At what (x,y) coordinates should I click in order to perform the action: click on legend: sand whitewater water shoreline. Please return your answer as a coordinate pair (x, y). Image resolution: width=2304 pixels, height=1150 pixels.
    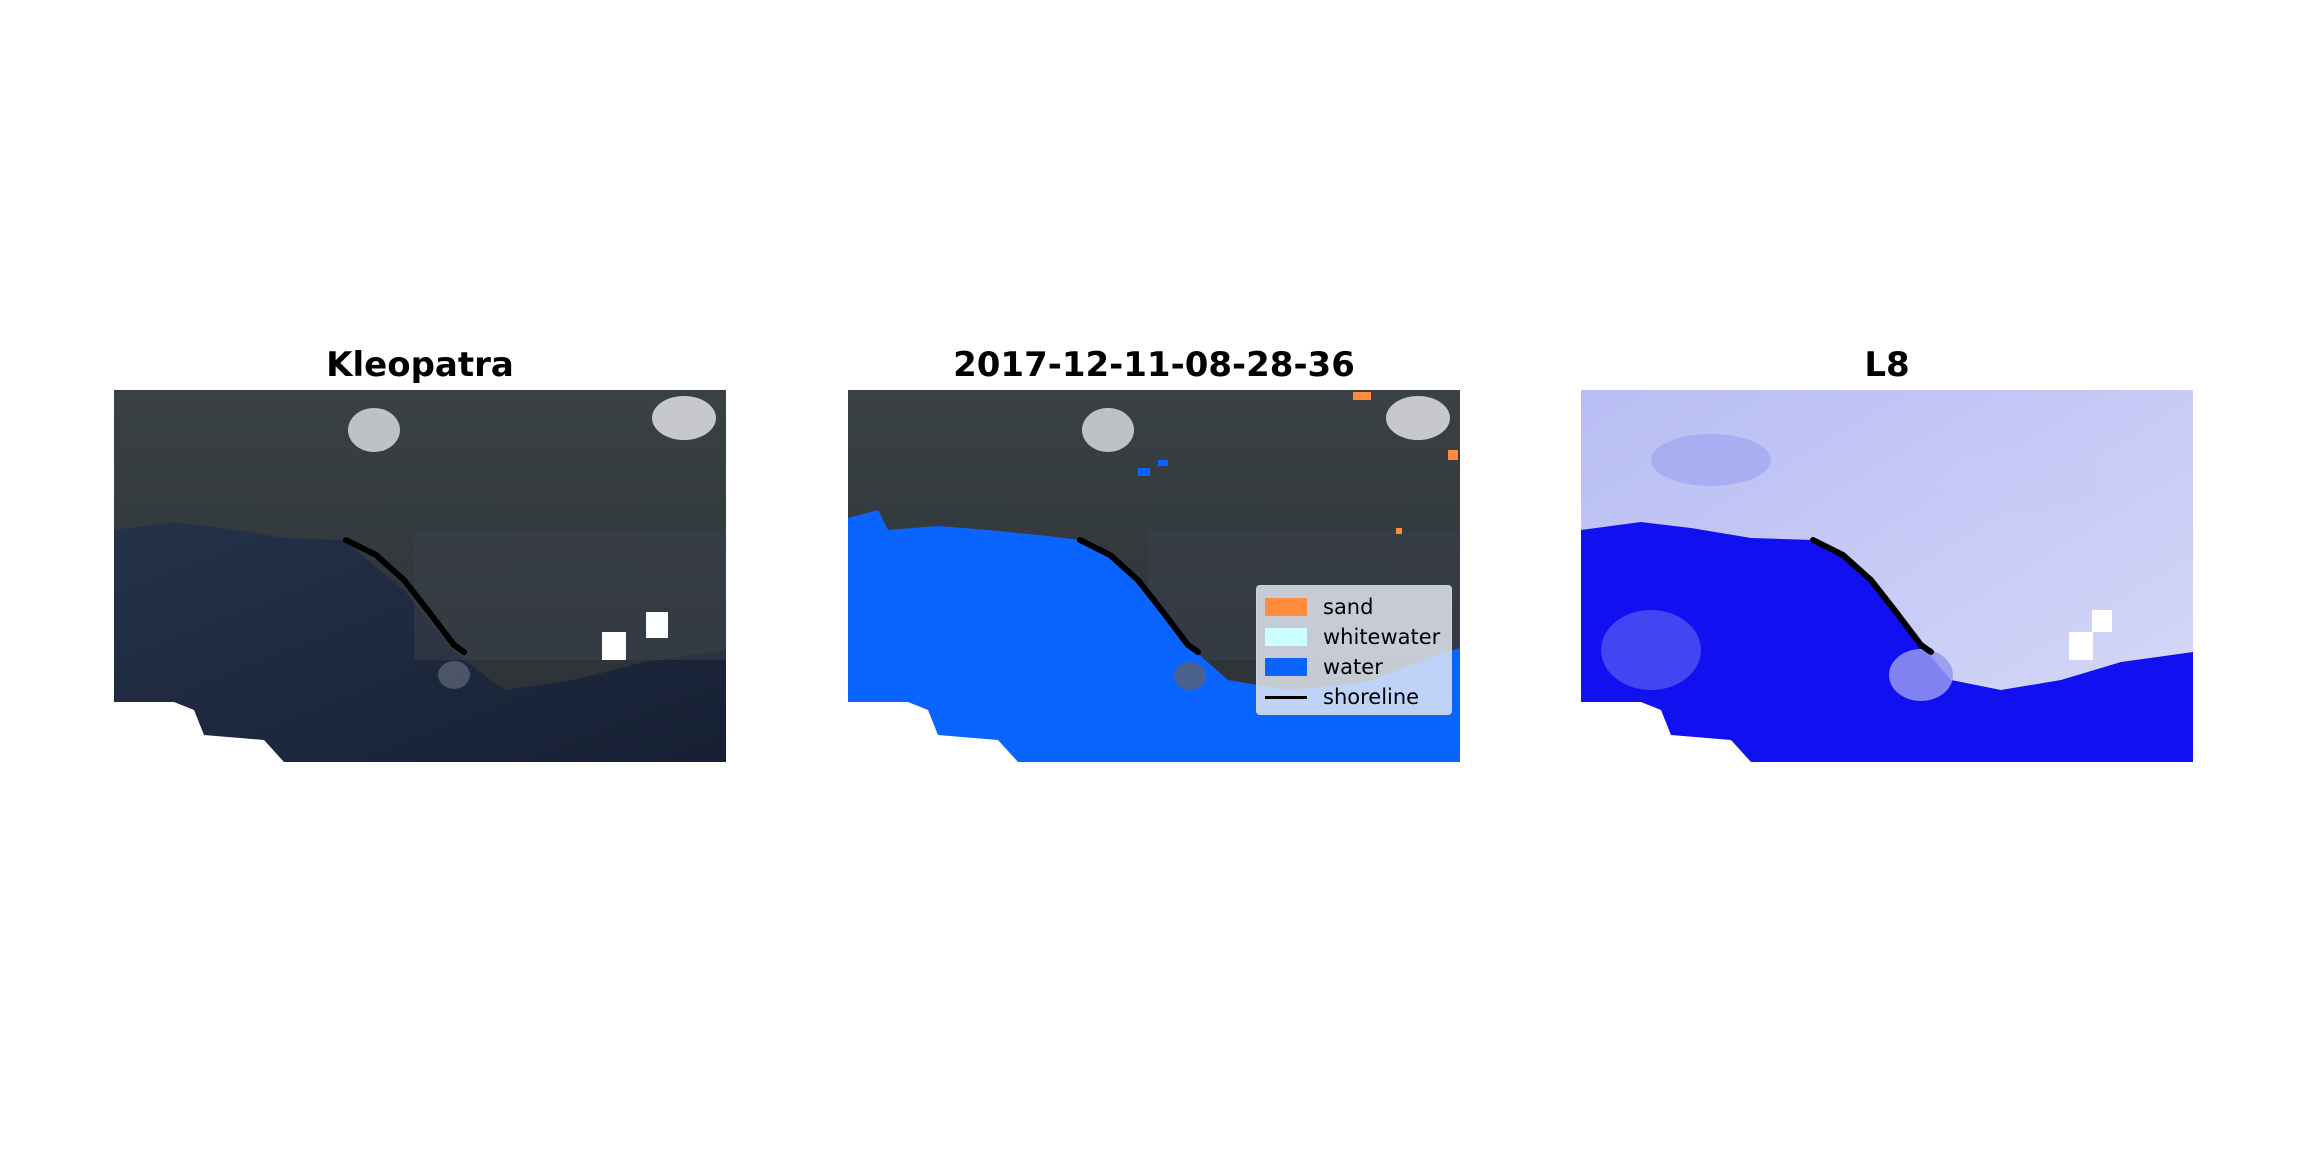
    Looking at the image, I should click on (1354, 650).